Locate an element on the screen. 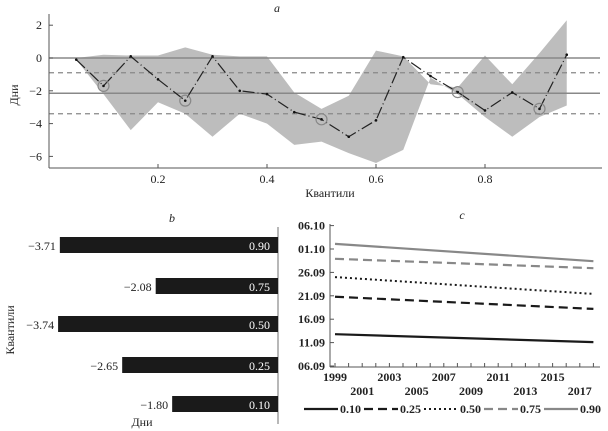 This screenshot has height=431, width=608. y-tick-label: 0 is located at coordinates (39, 58).